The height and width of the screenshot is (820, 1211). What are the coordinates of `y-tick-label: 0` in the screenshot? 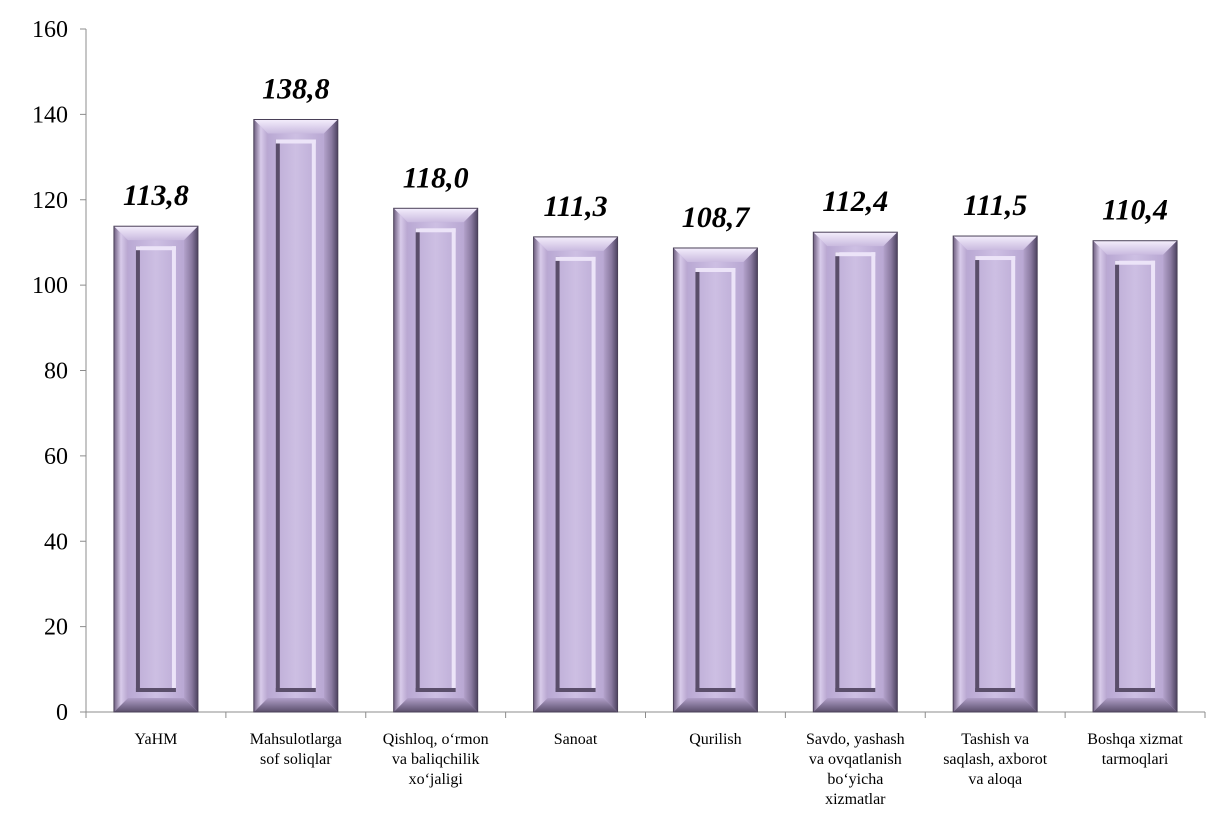 It's located at (62, 713).